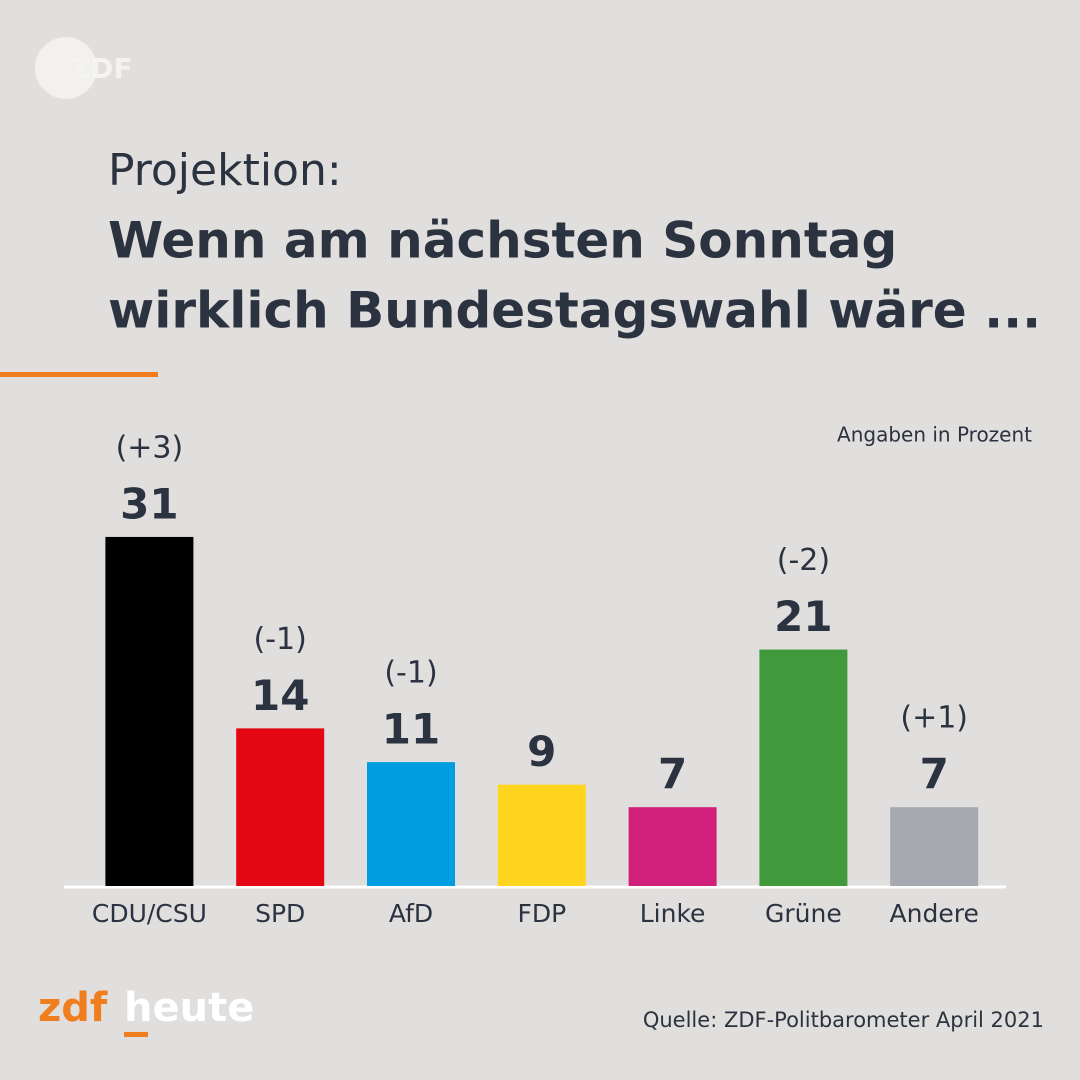  What do you see at coordinates (280, 913) in the screenshot?
I see `x-tick-label: SPD` at bounding box center [280, 913].